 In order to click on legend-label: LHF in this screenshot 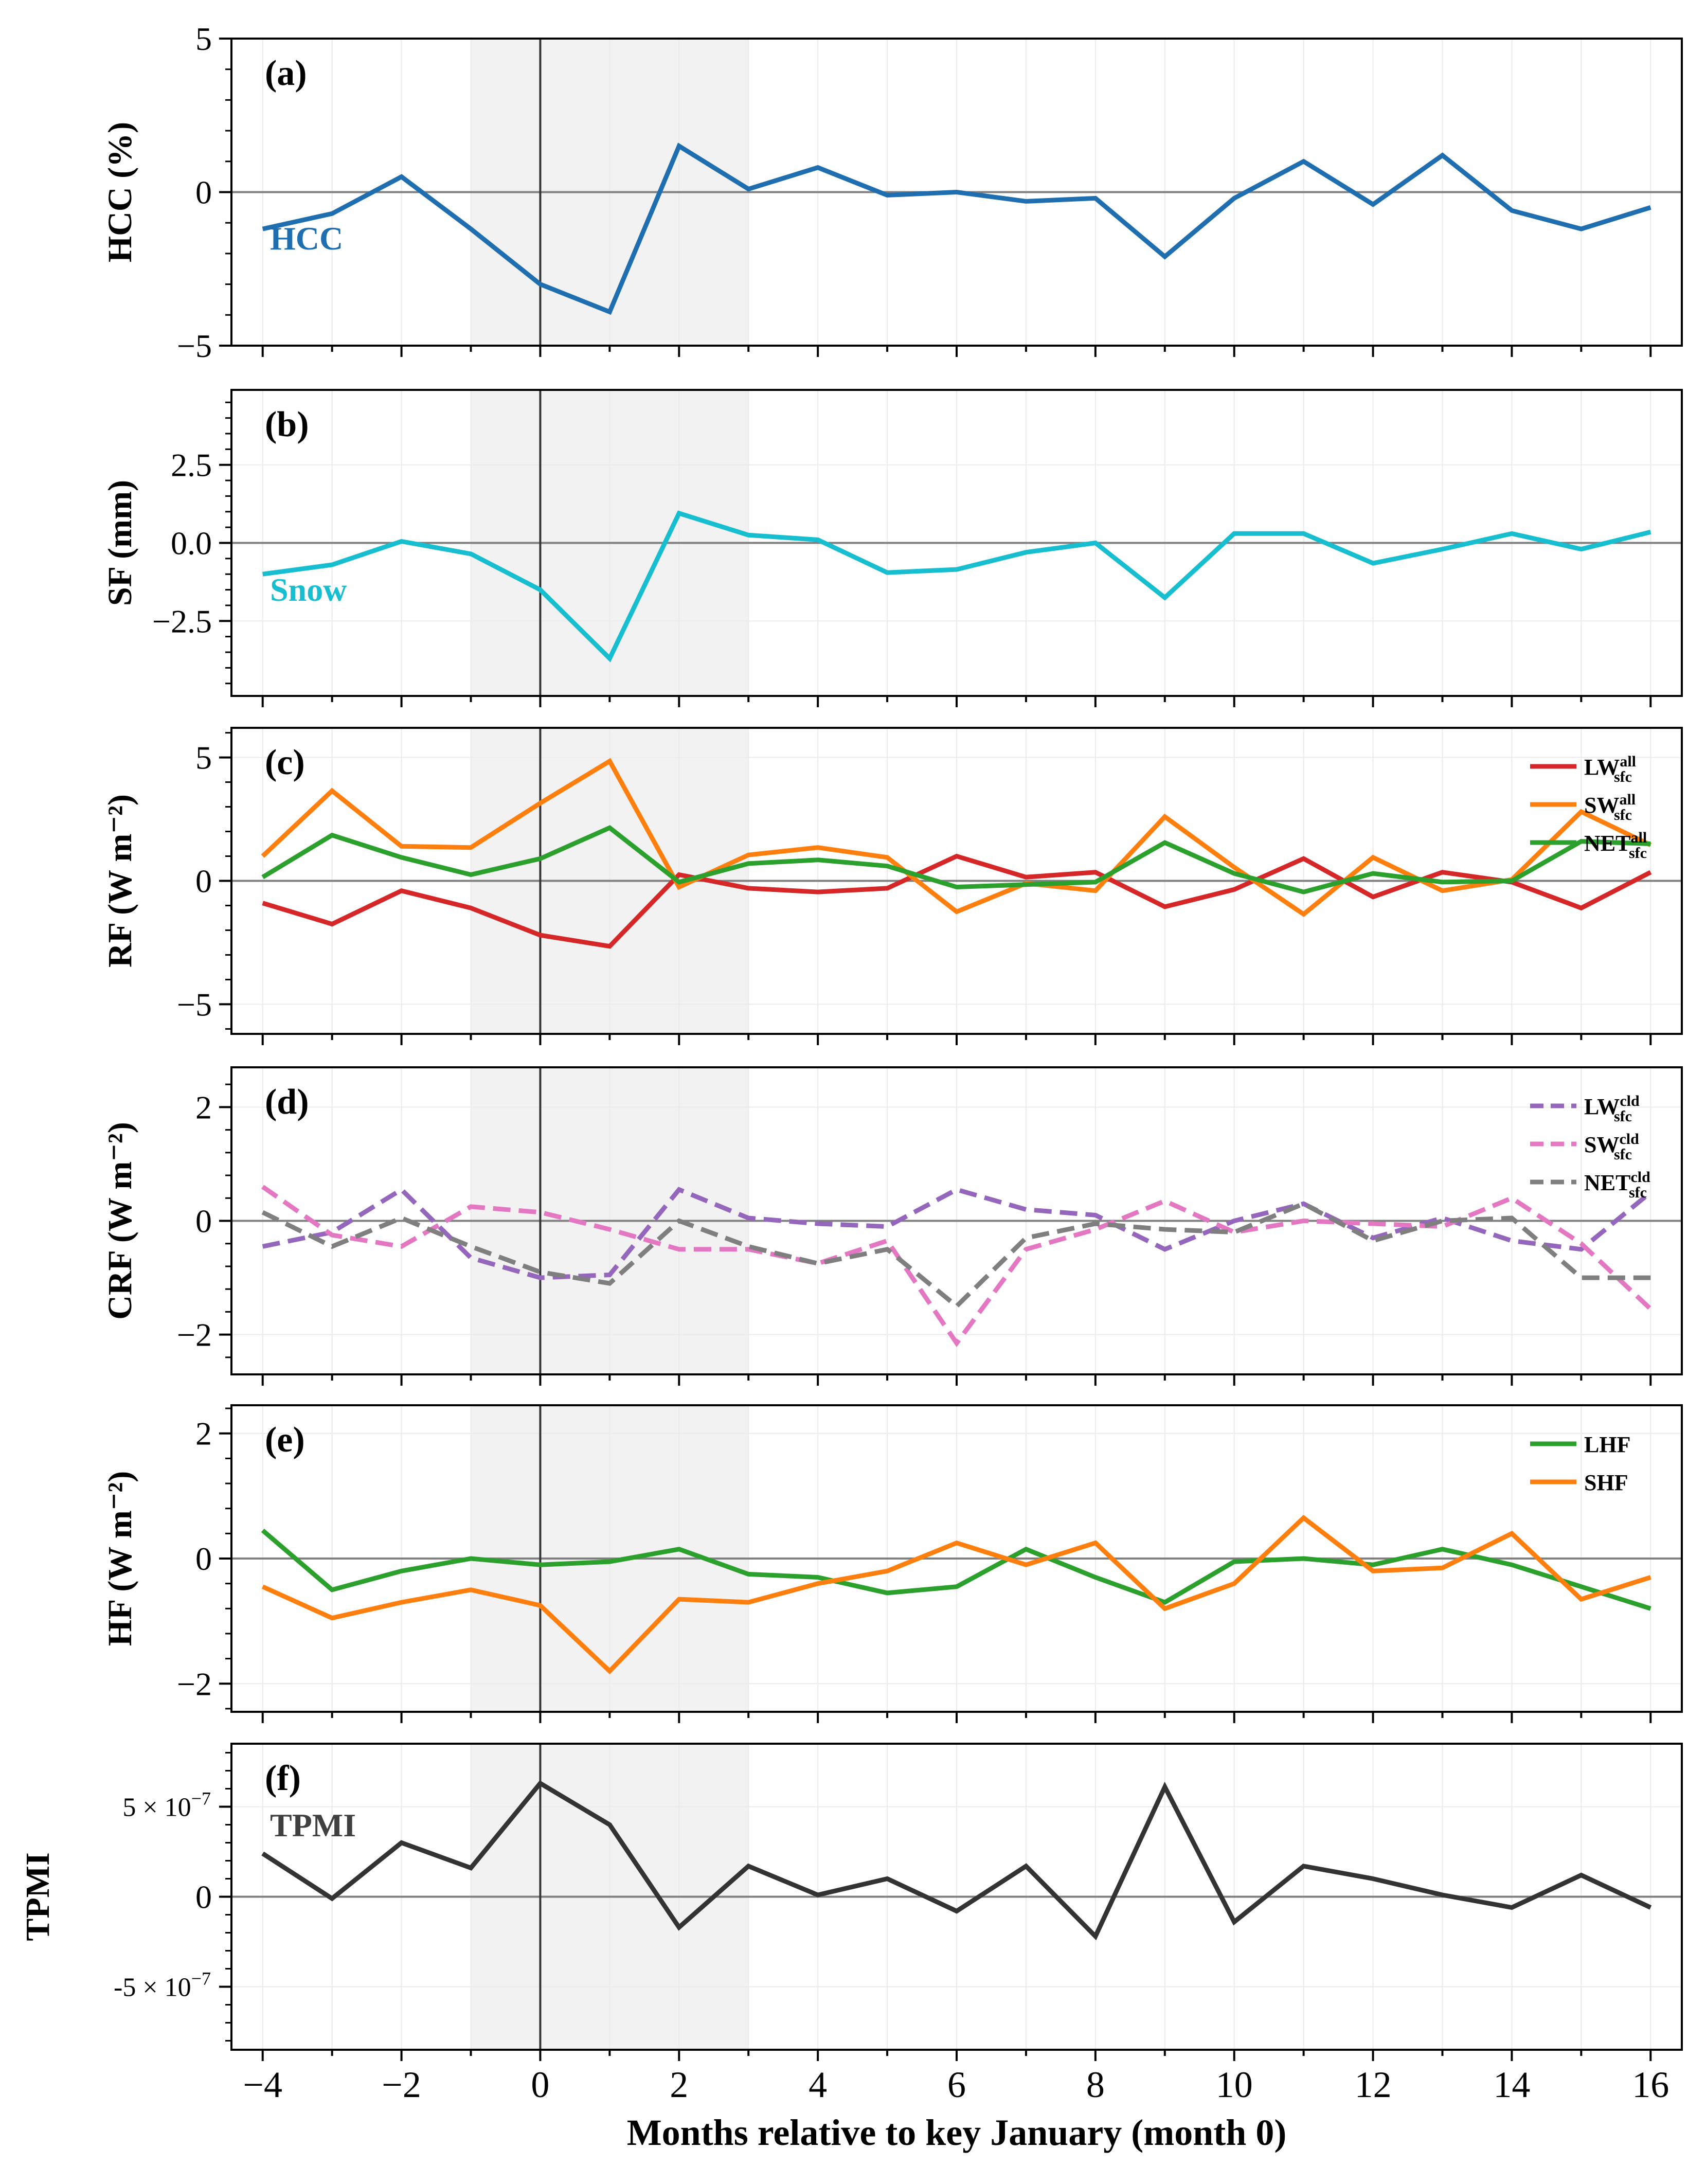, I will do `click(1607, 1444)`.